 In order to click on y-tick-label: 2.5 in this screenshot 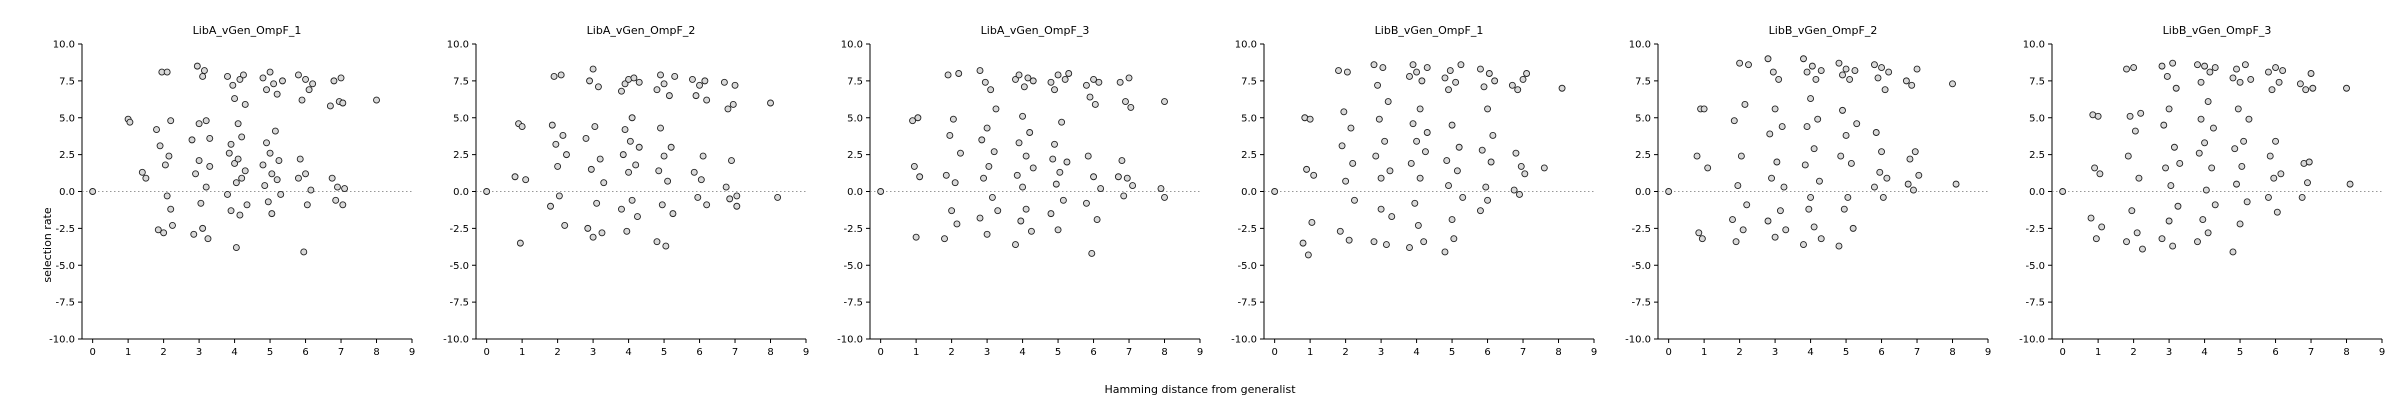, I will do `click(855, 155)`.